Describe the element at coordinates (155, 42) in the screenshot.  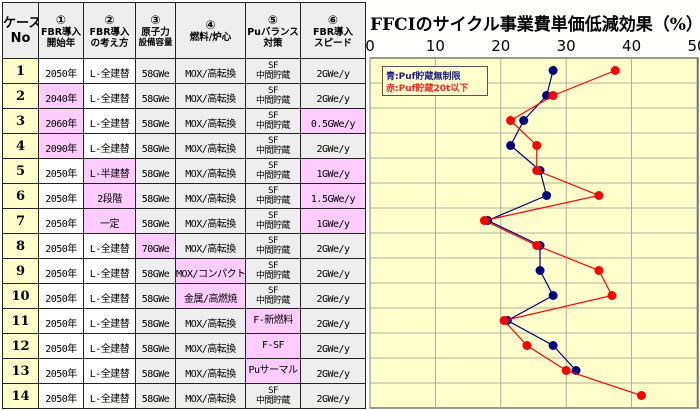
I see `header-line: 設備容量` at that location.